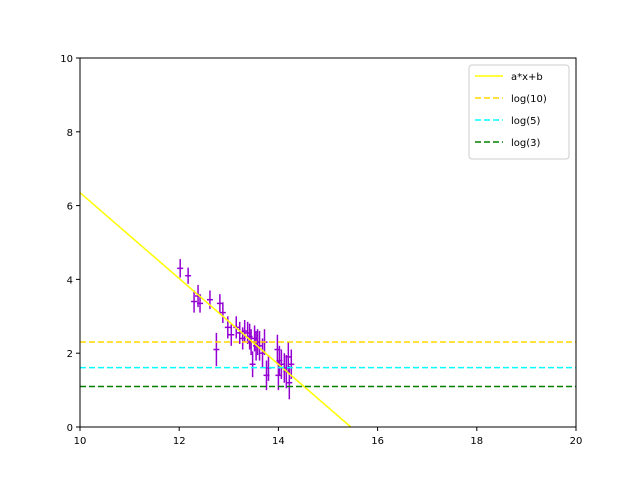 This screenshot has height=480, width=640. I want to click on x-tick-label: 18, so click(476, 441).